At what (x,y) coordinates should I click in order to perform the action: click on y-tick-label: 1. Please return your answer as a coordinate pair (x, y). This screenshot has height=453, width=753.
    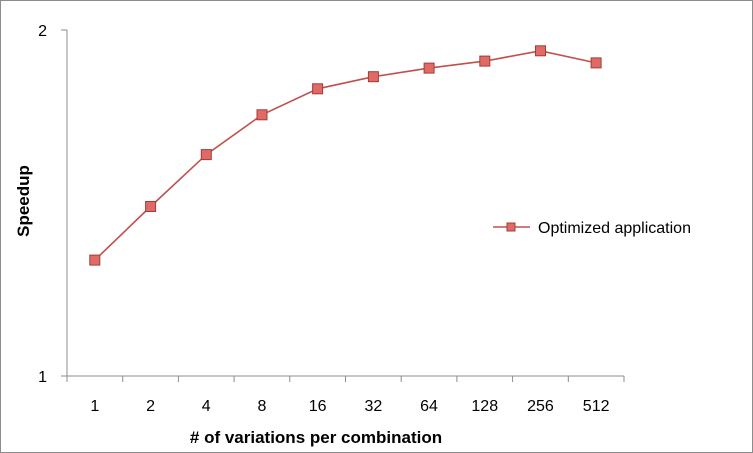
    Looking at the image, I should click on (42, 377).